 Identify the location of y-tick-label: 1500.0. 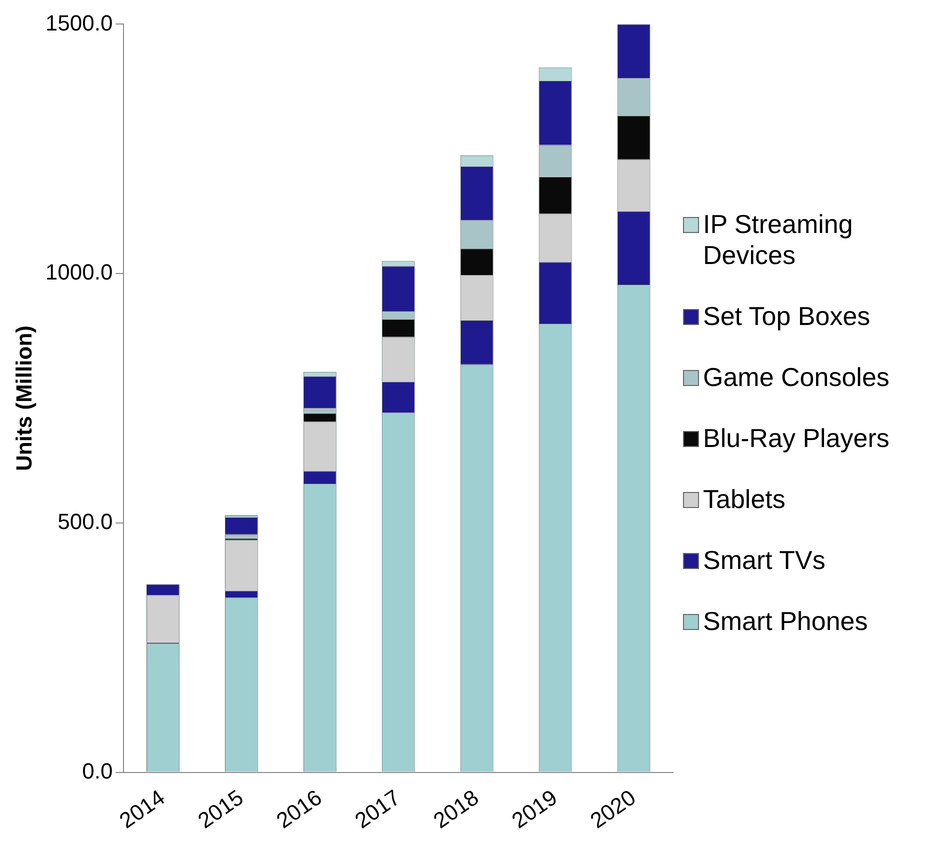
(79, 23).